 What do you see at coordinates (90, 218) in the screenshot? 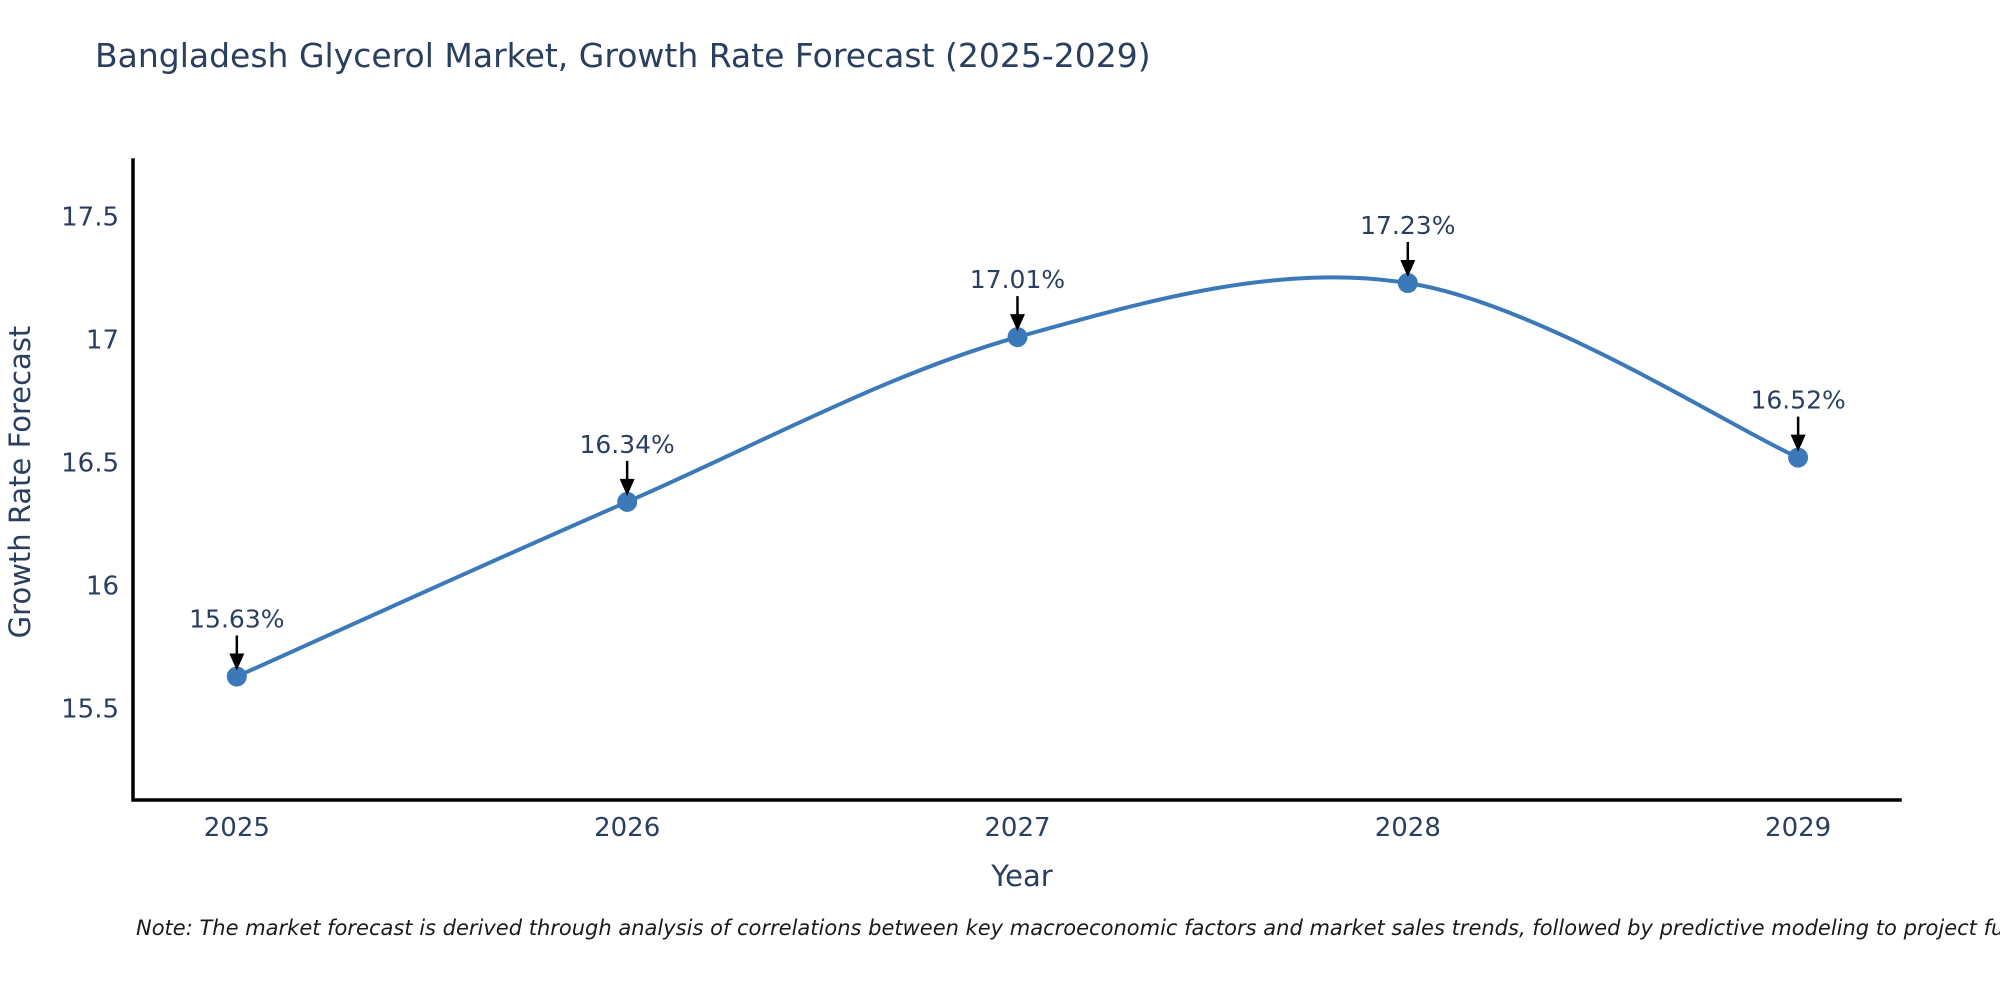
I see `y-tick-label: 17.5` at bounding box center [90, 218].